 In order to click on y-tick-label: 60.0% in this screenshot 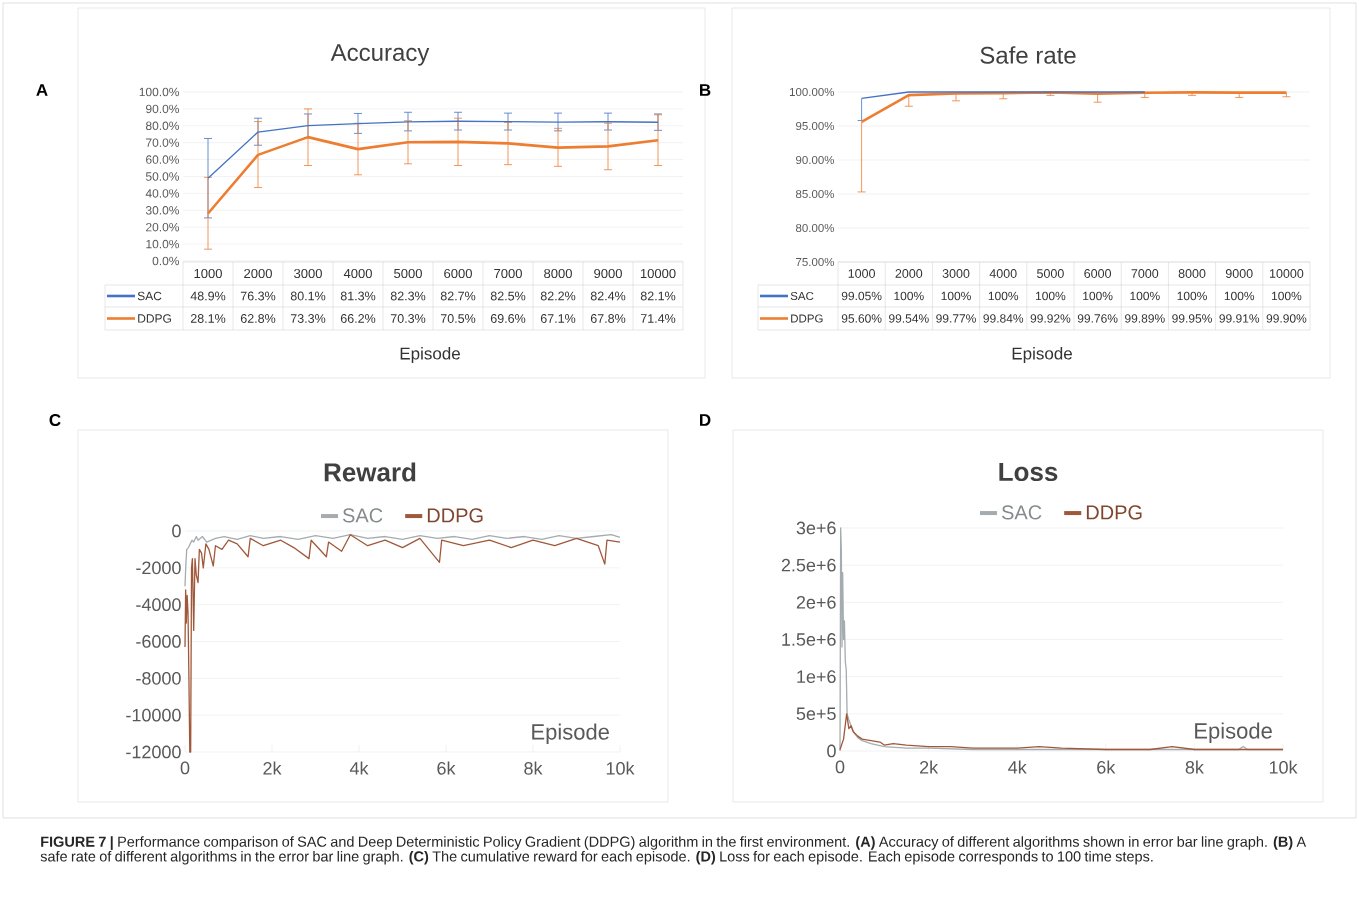, I will do `click(163, 159)`.